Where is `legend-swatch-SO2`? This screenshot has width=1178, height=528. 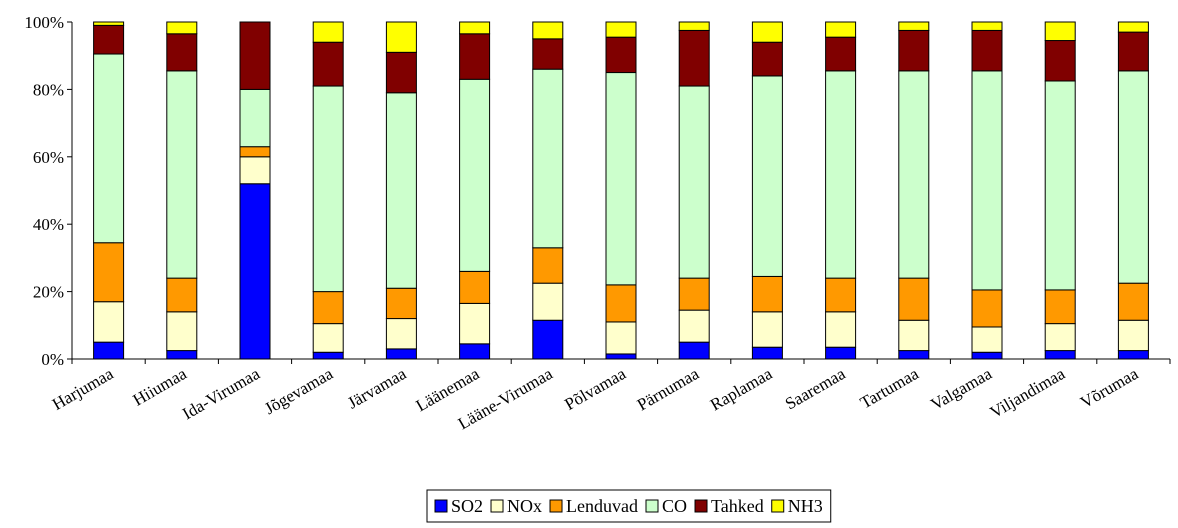 legend-swatch-SO2 is located at coordinates (441, 506).